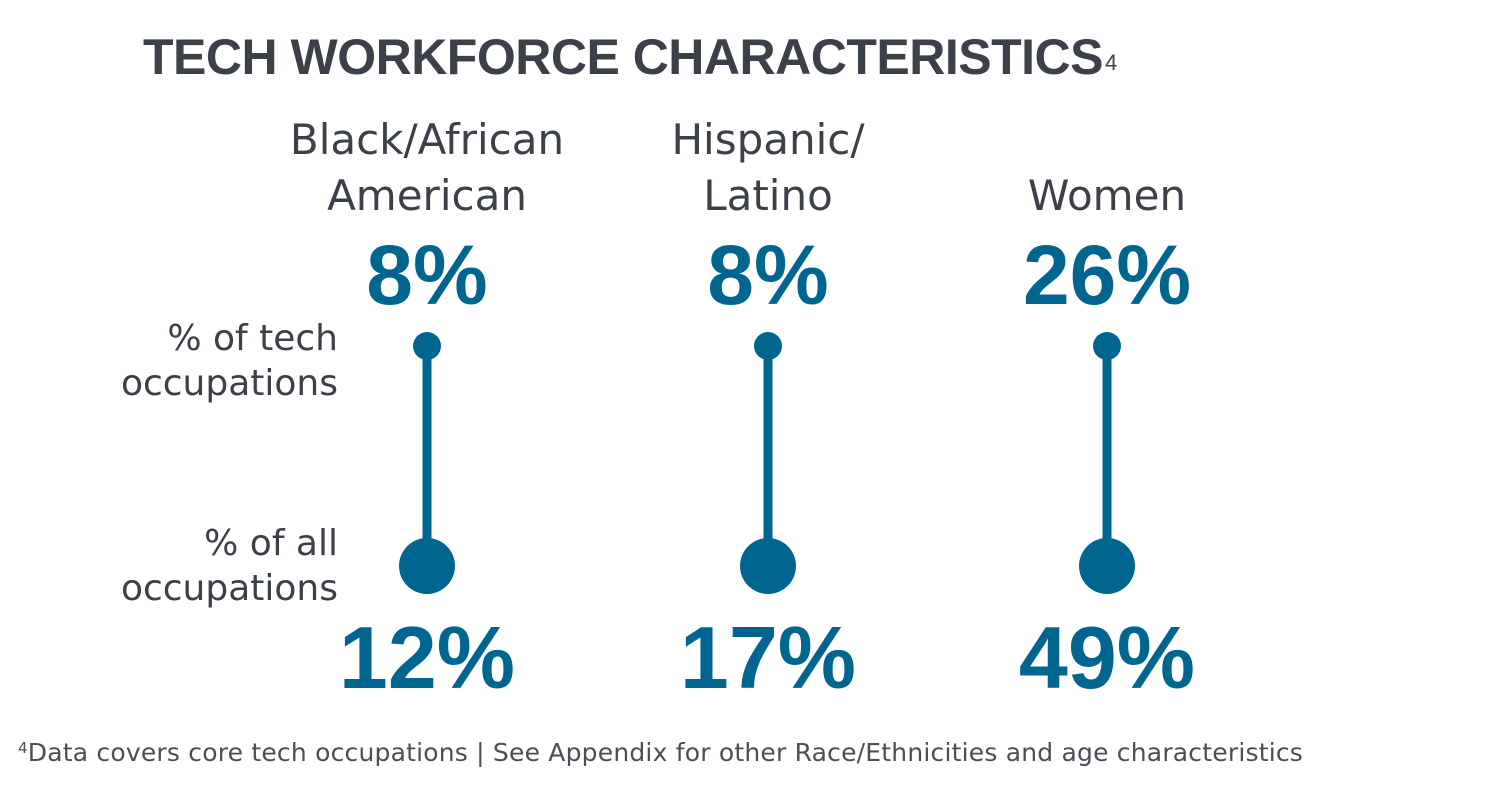 Image resolution: width=1497 pixels, height=789 pixels. Describe the element at coordinates (427, 139) in the screenshot. I see `category-name-black-african-american-line-1: Black/African` at that location.